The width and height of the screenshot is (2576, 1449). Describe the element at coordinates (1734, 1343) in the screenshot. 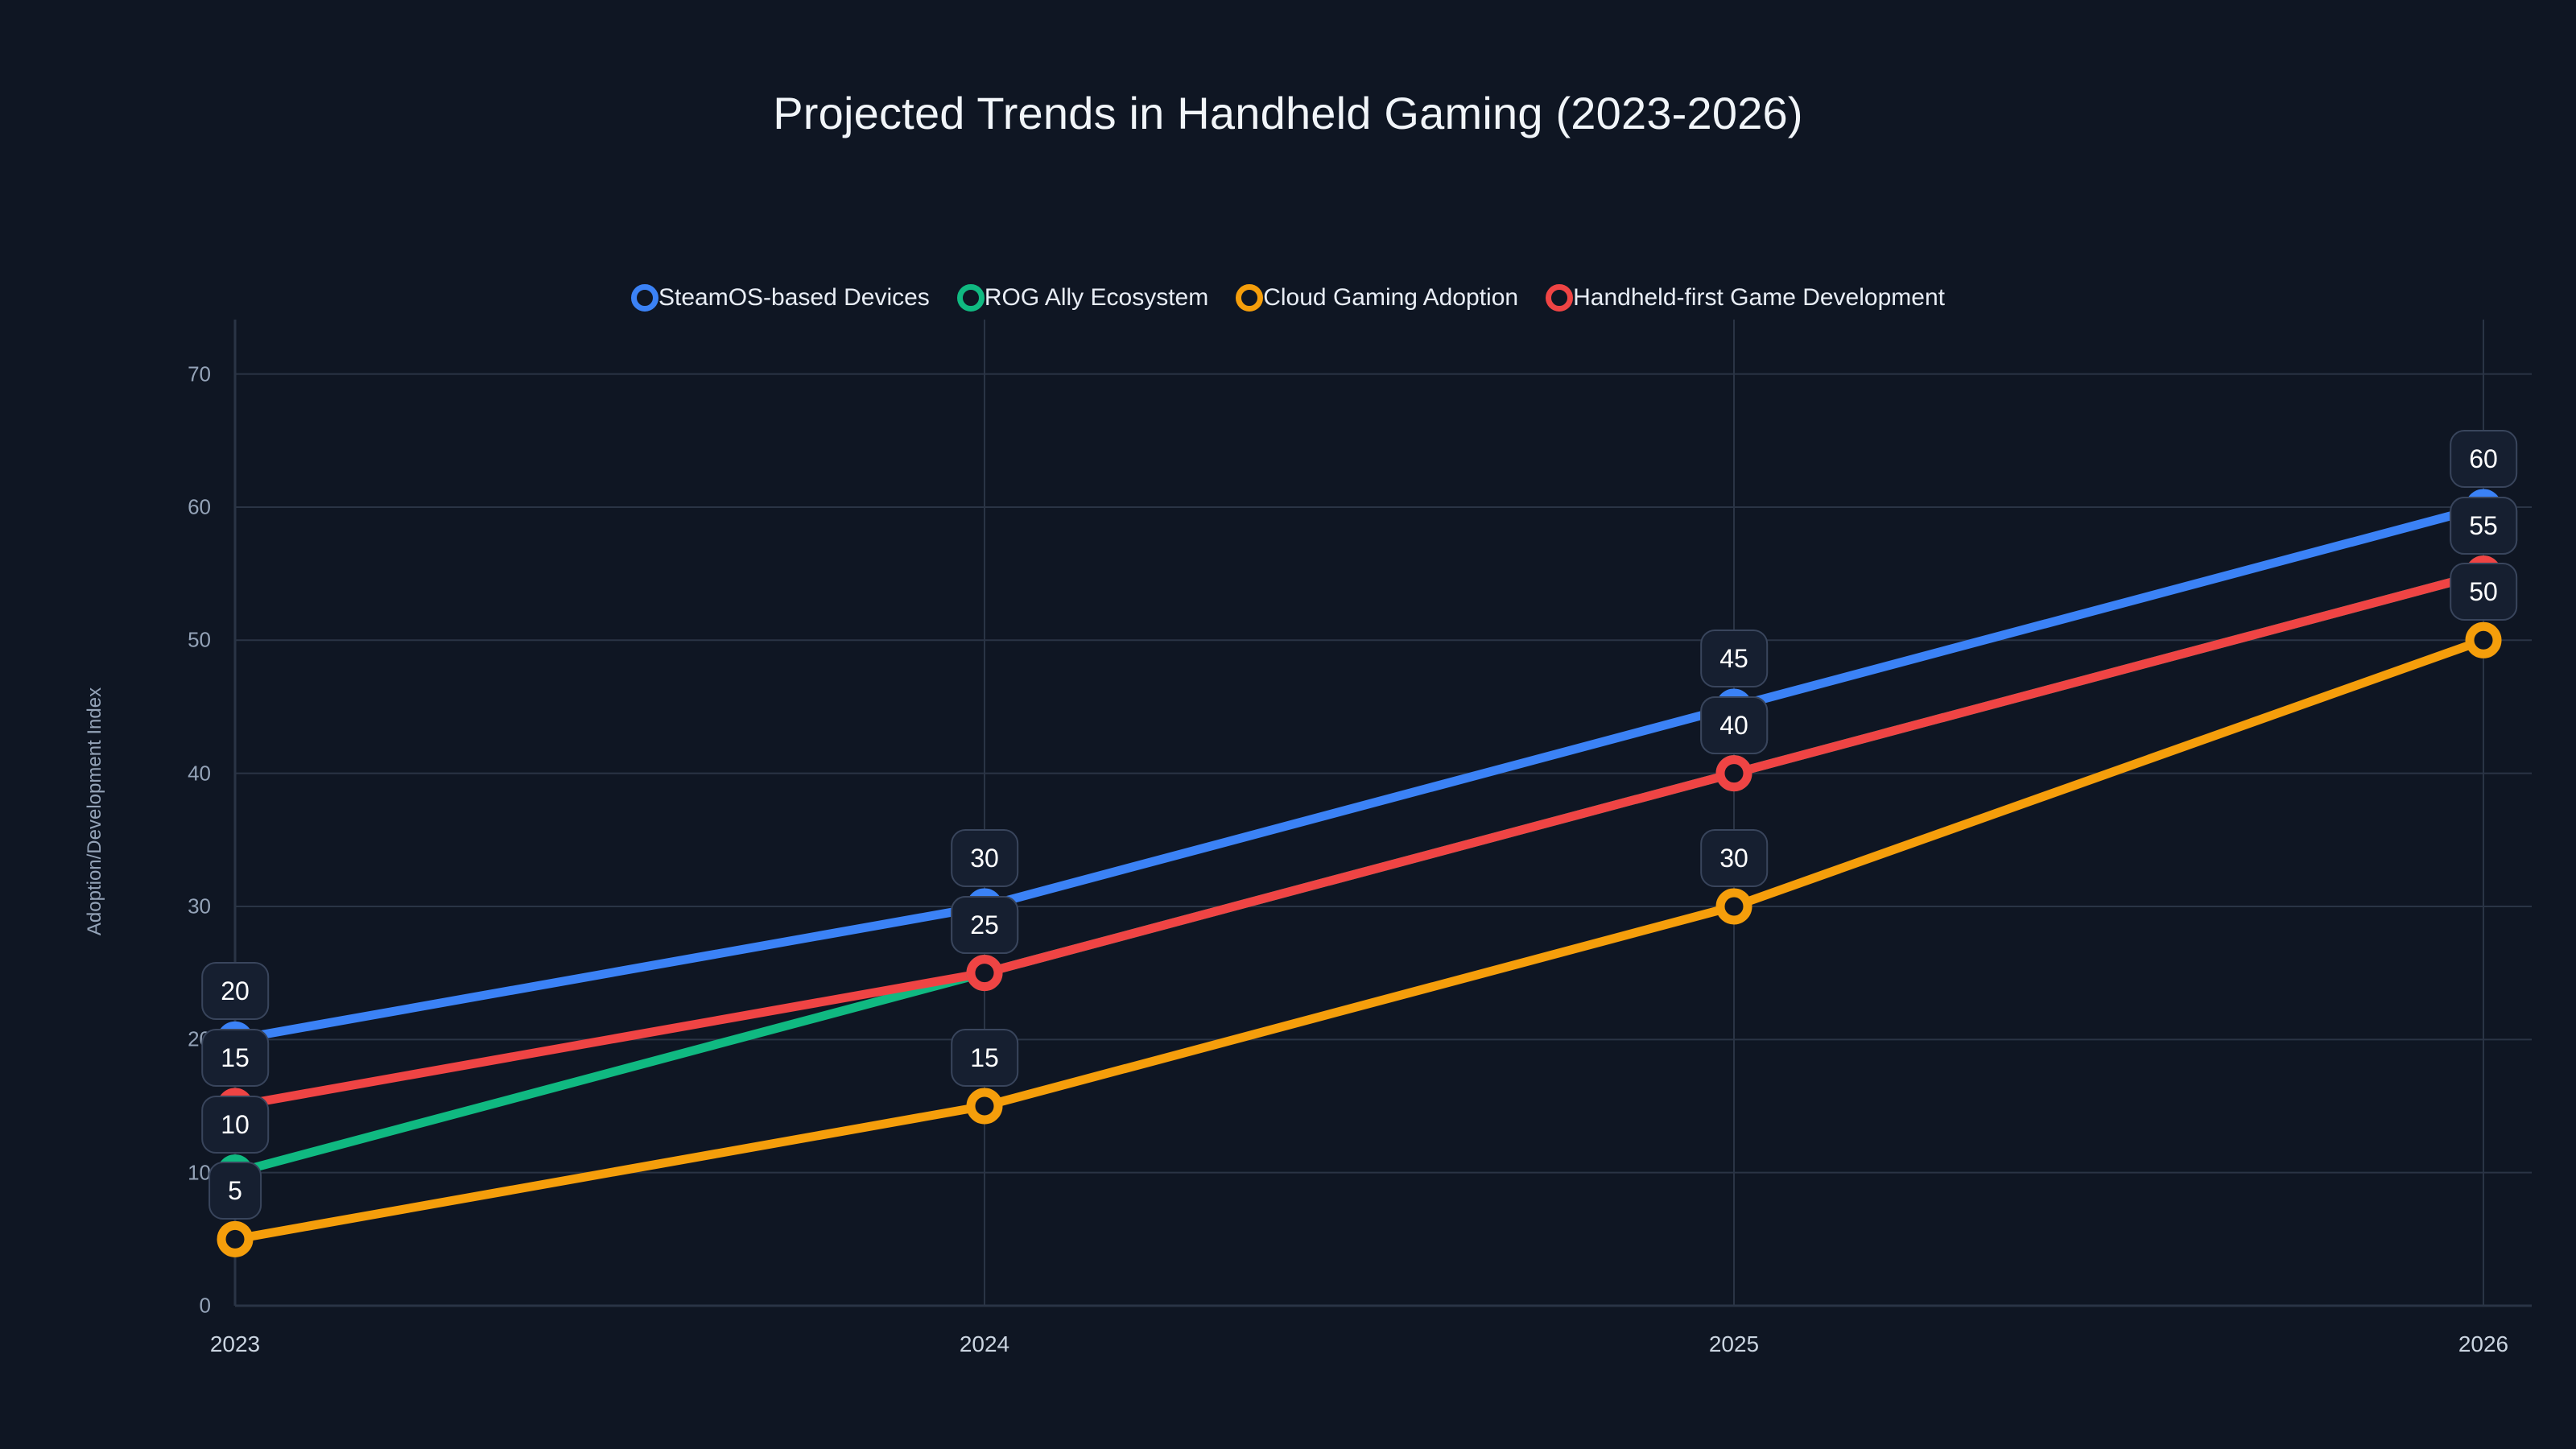

I see `x-axis-tick-label: 2025` at that location.